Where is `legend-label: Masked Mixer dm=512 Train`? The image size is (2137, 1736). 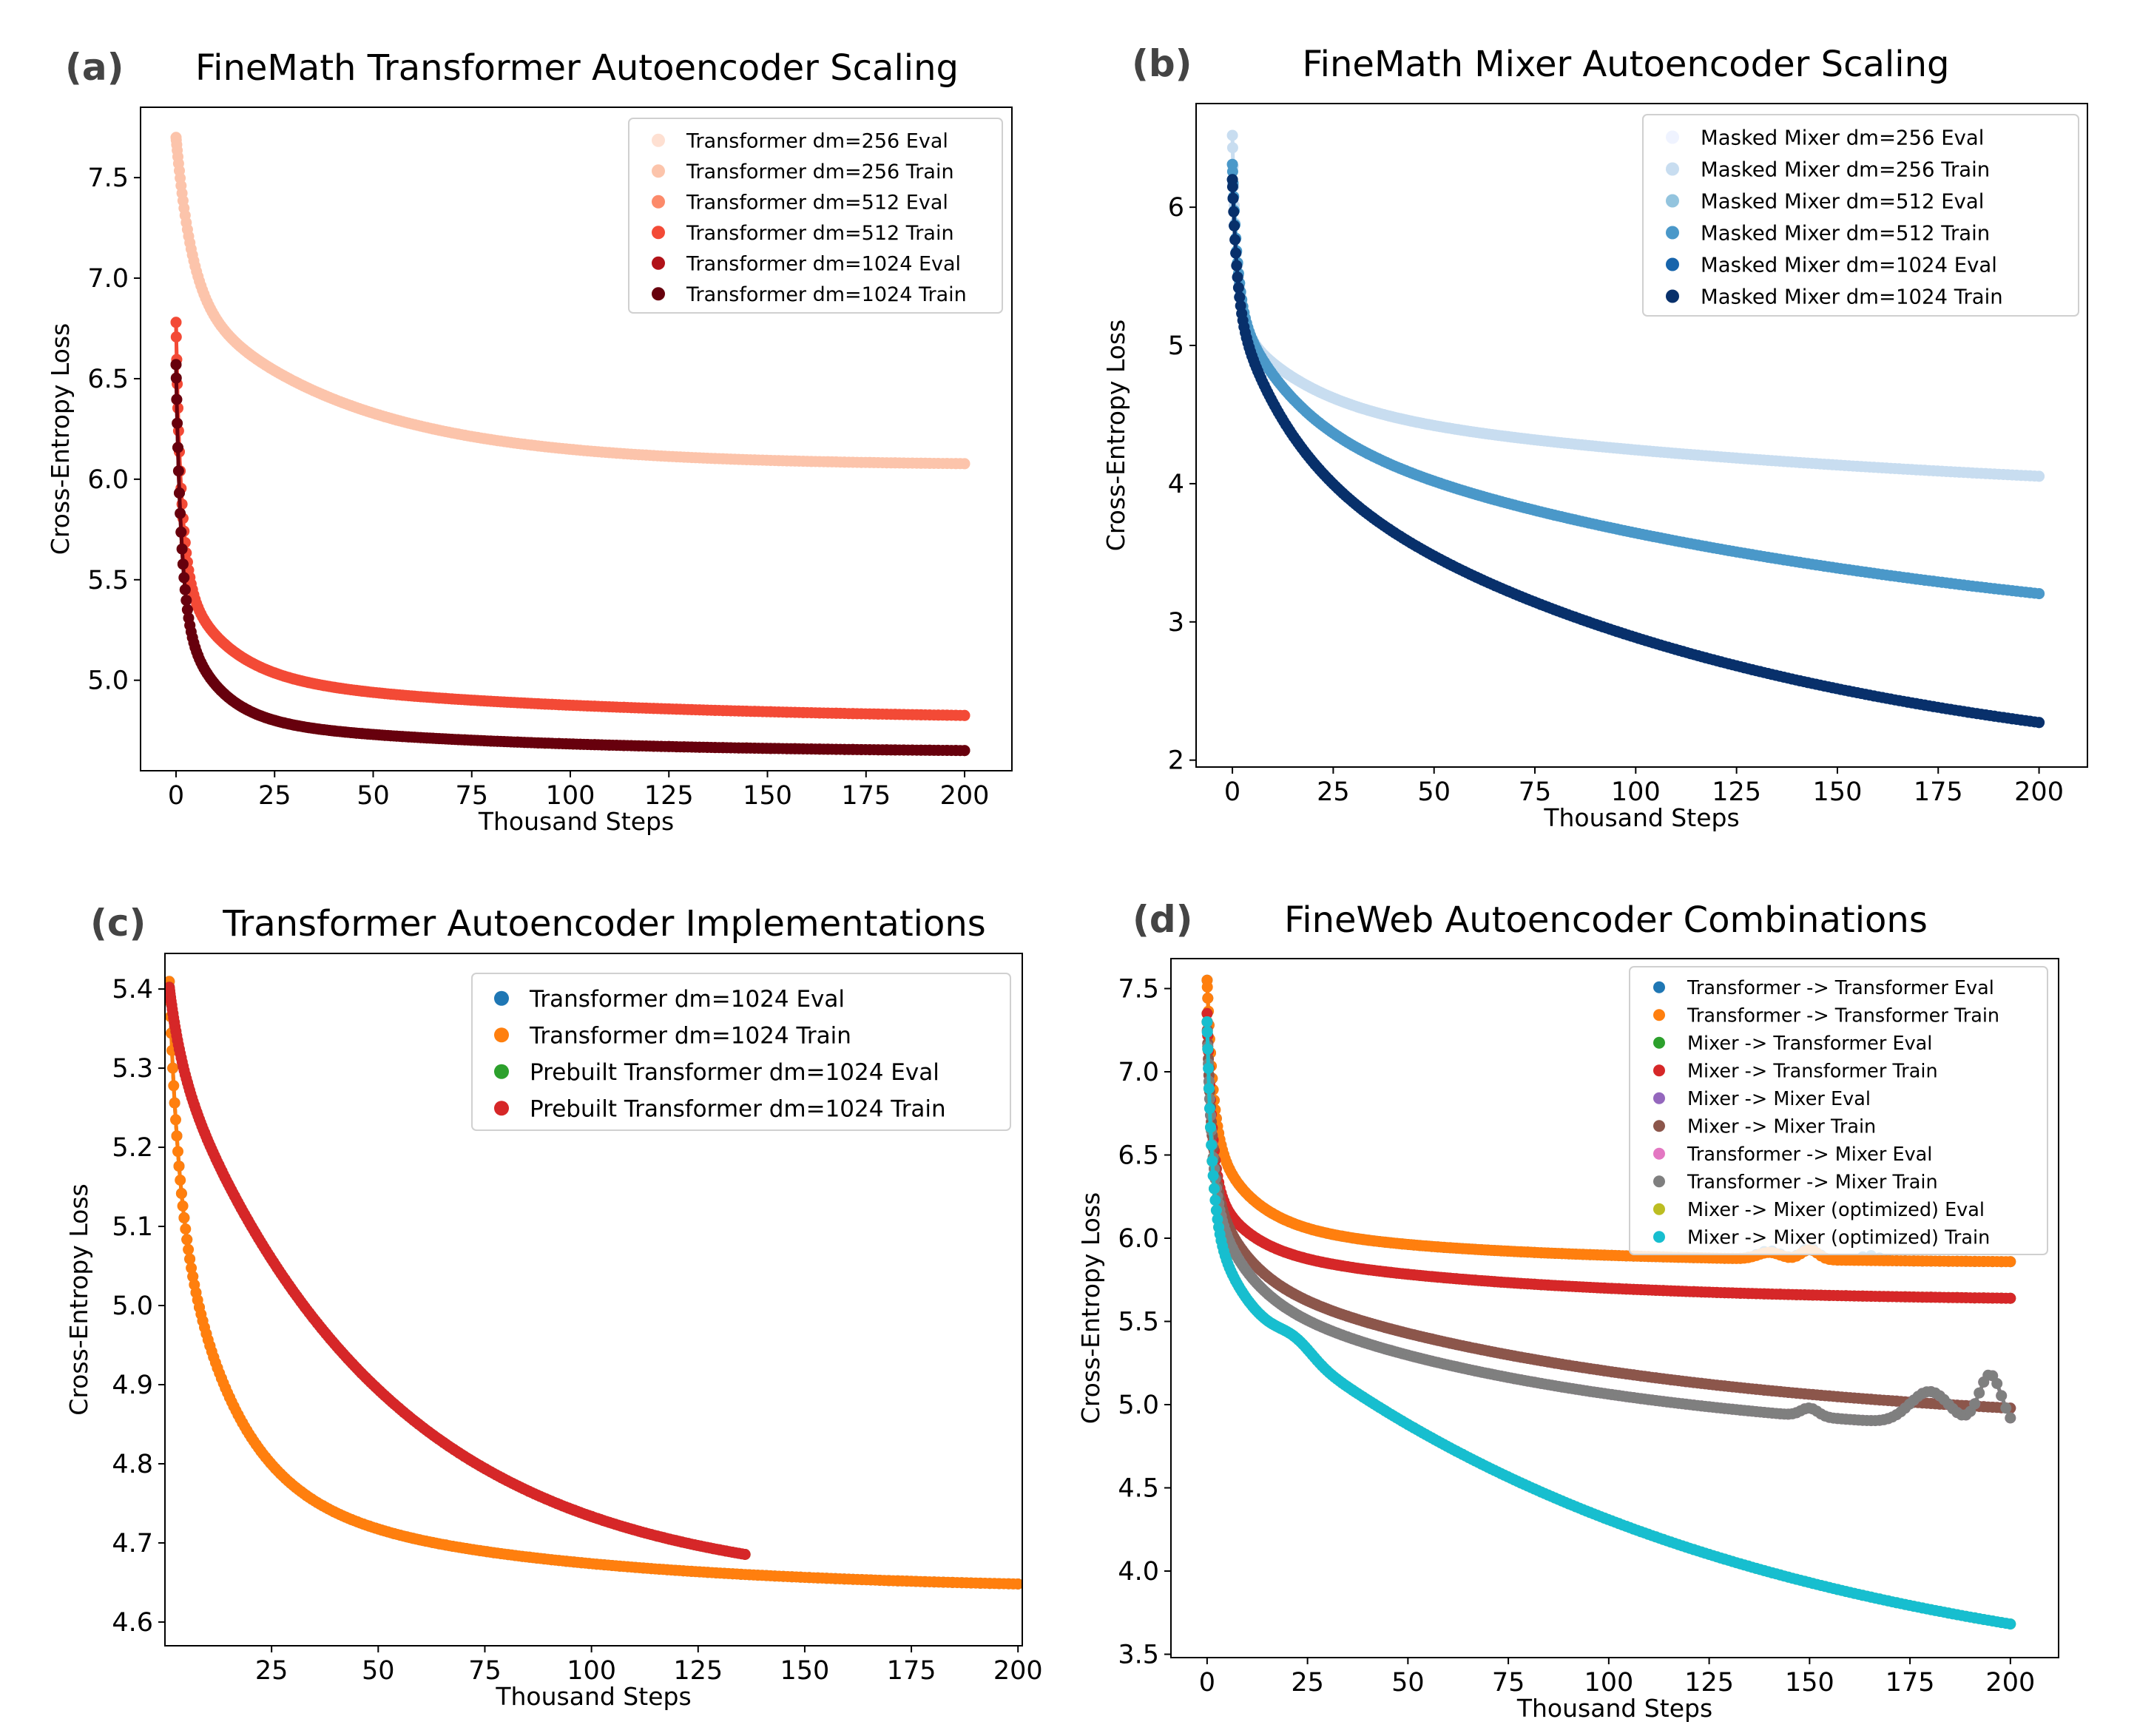
legend-label: Masked Mixer dm=512 Train is located at coordinates (1845, 233).